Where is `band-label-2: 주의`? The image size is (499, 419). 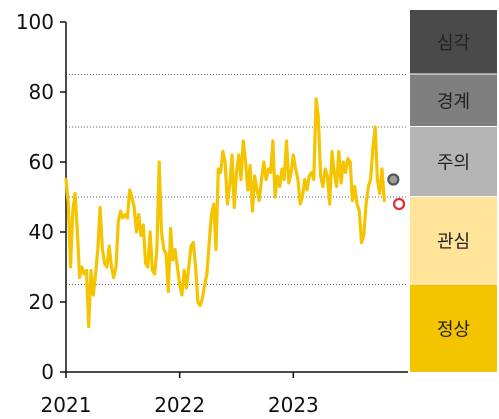 band-label-2: 주의 is located at coordinates (453, 163).